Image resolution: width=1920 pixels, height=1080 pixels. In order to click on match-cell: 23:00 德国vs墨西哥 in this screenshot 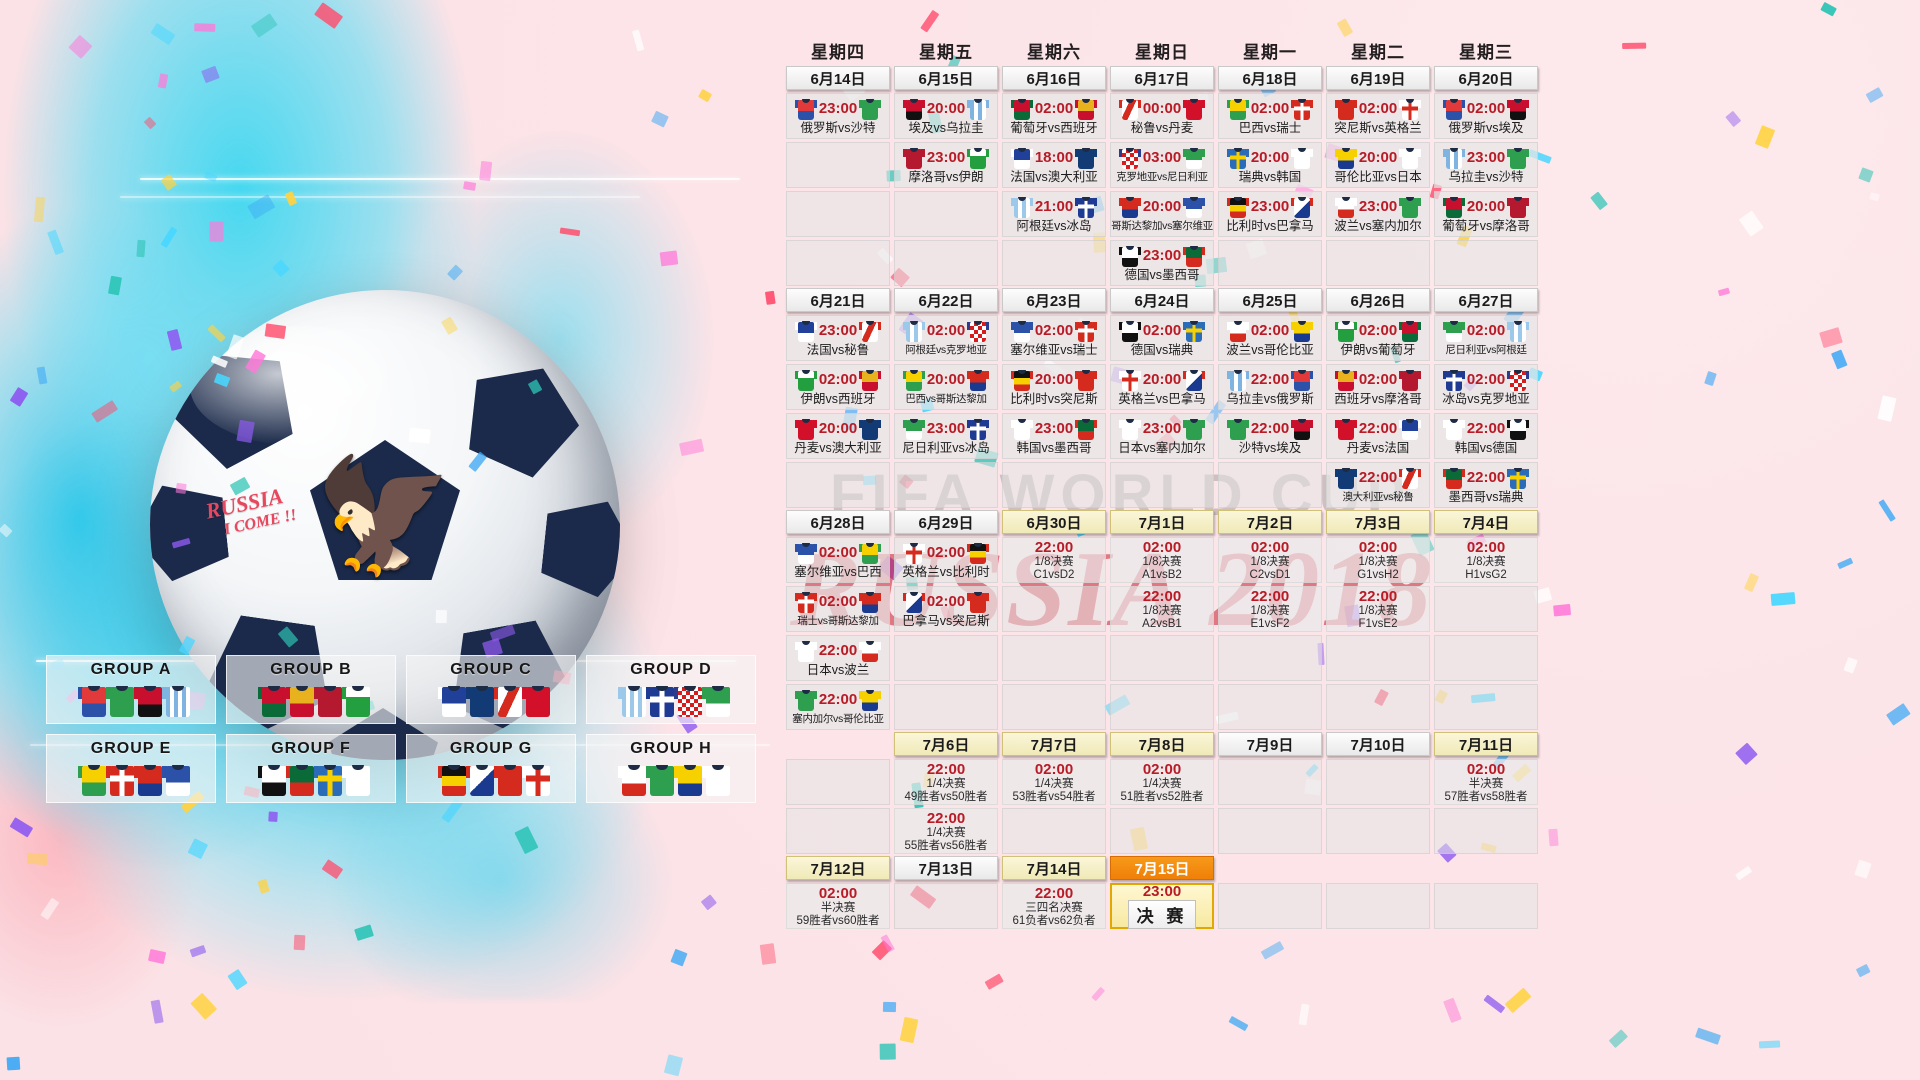, I will do `click(1162, 263)`.